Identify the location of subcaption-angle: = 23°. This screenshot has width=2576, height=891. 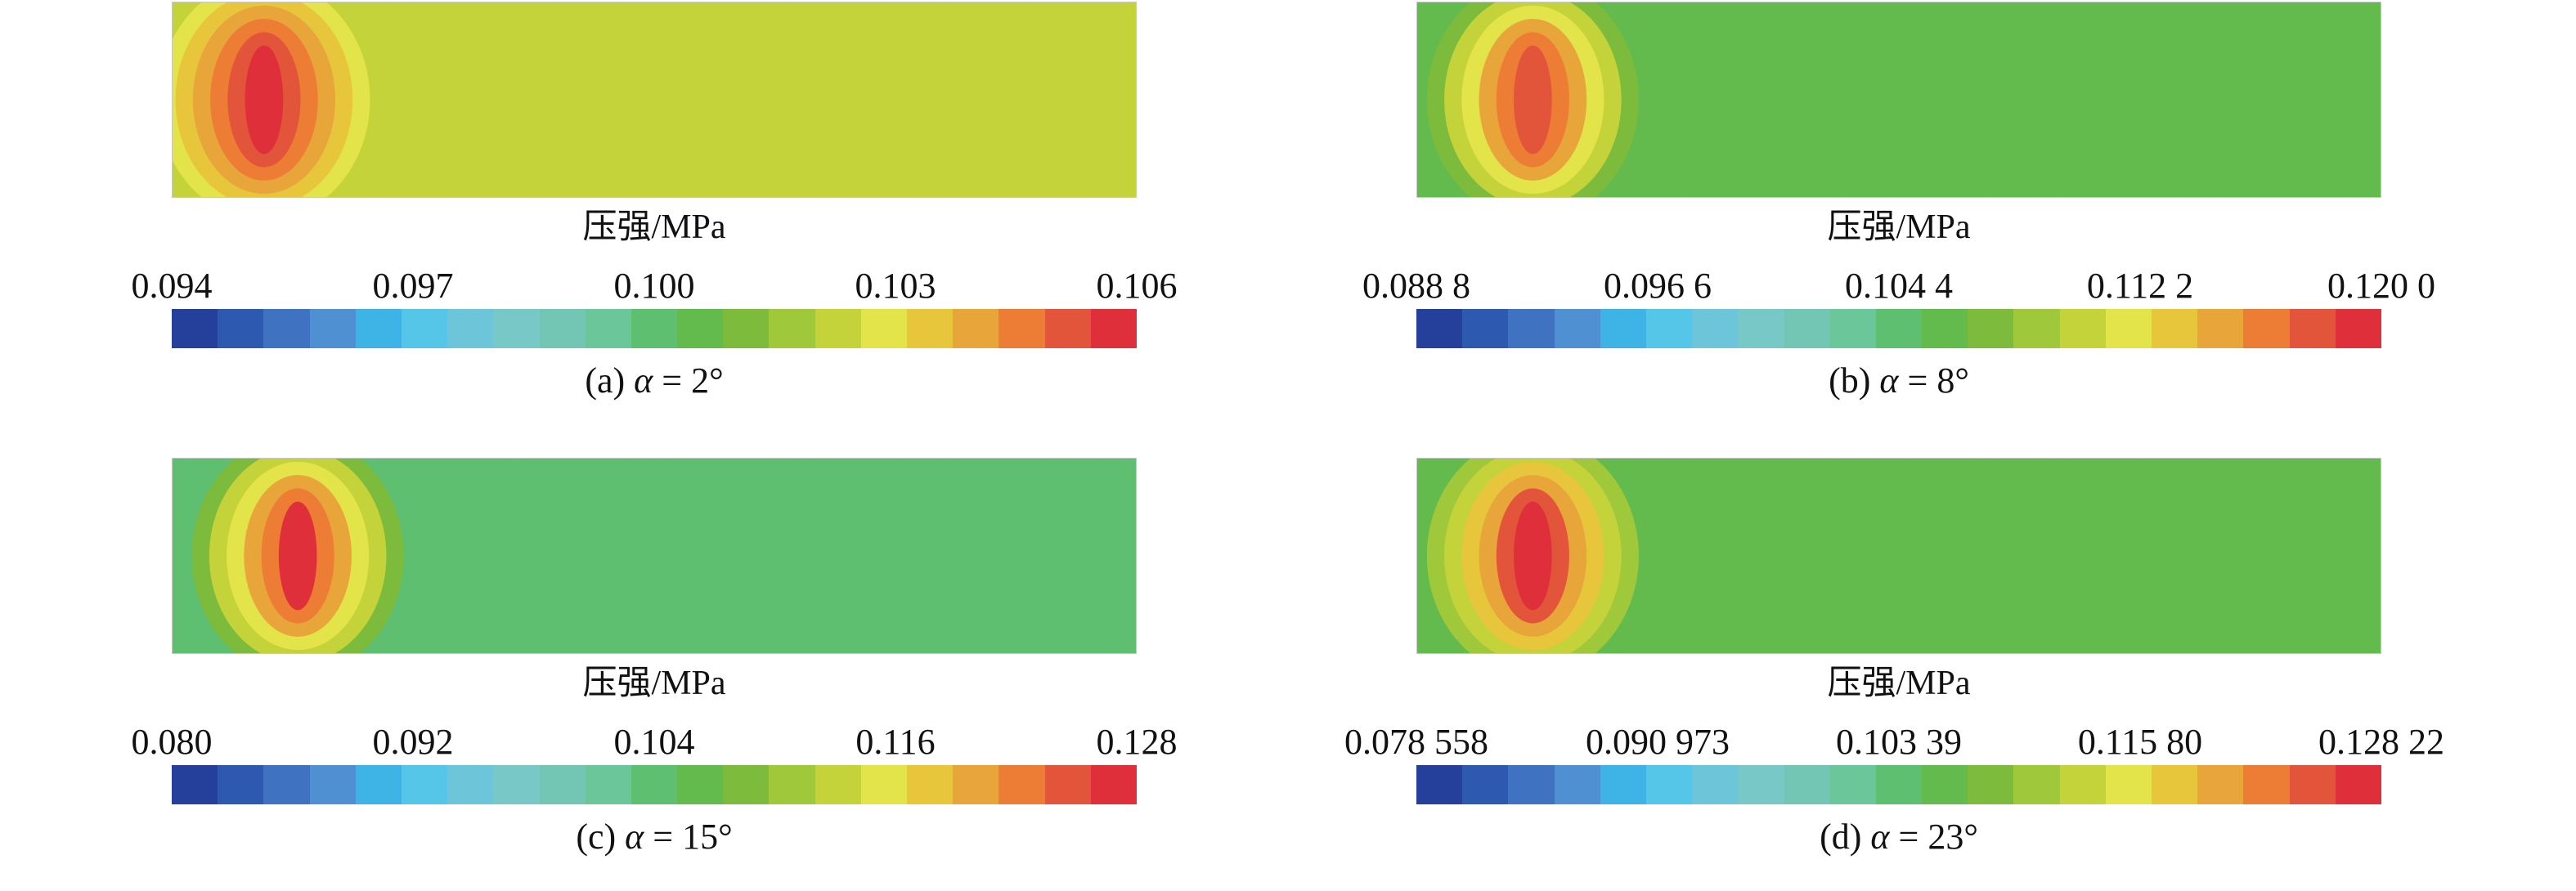
(1934, 837).